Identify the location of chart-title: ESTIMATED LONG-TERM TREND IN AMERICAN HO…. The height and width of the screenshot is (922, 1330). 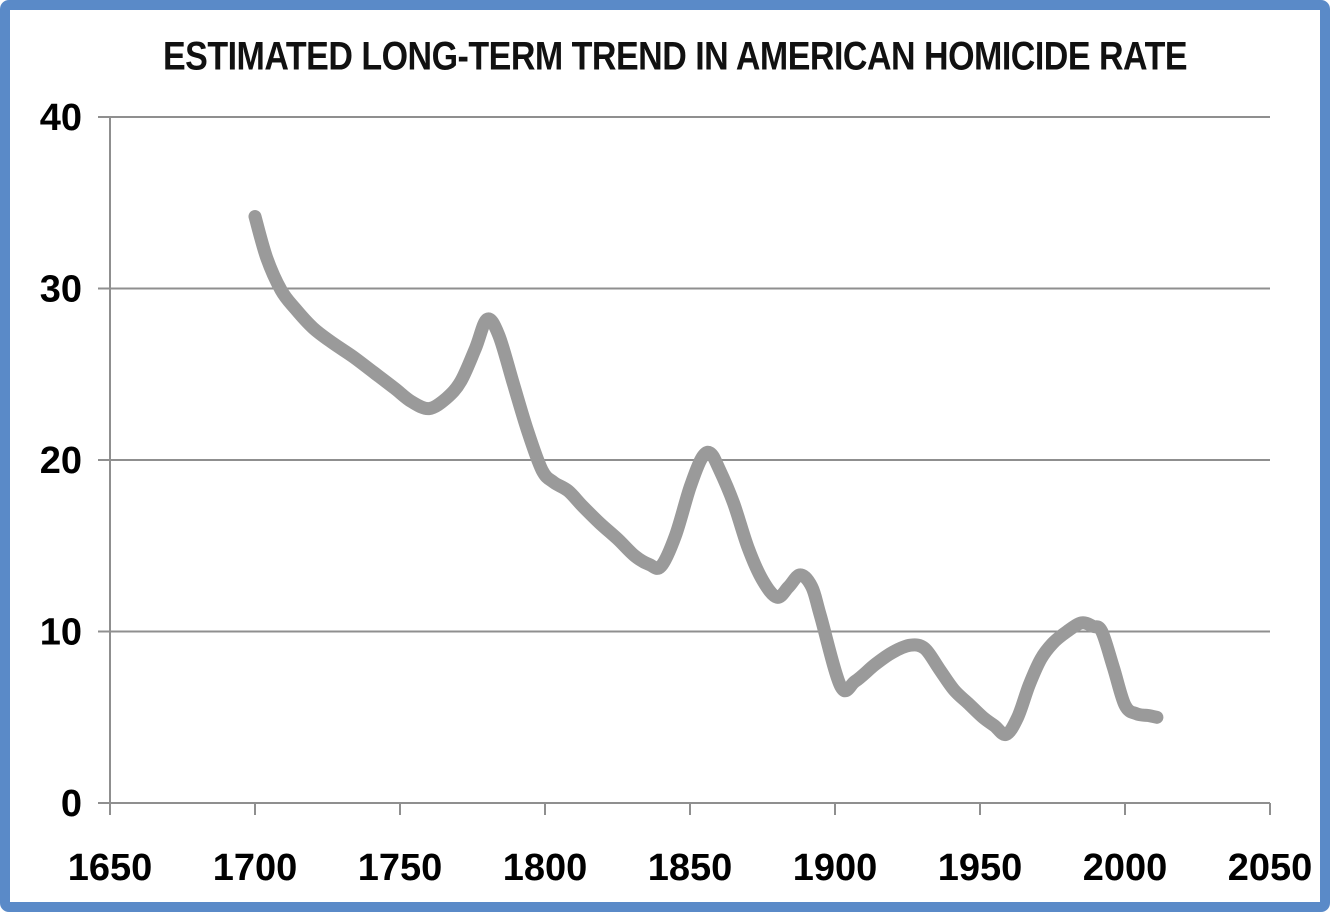
(675, 56).